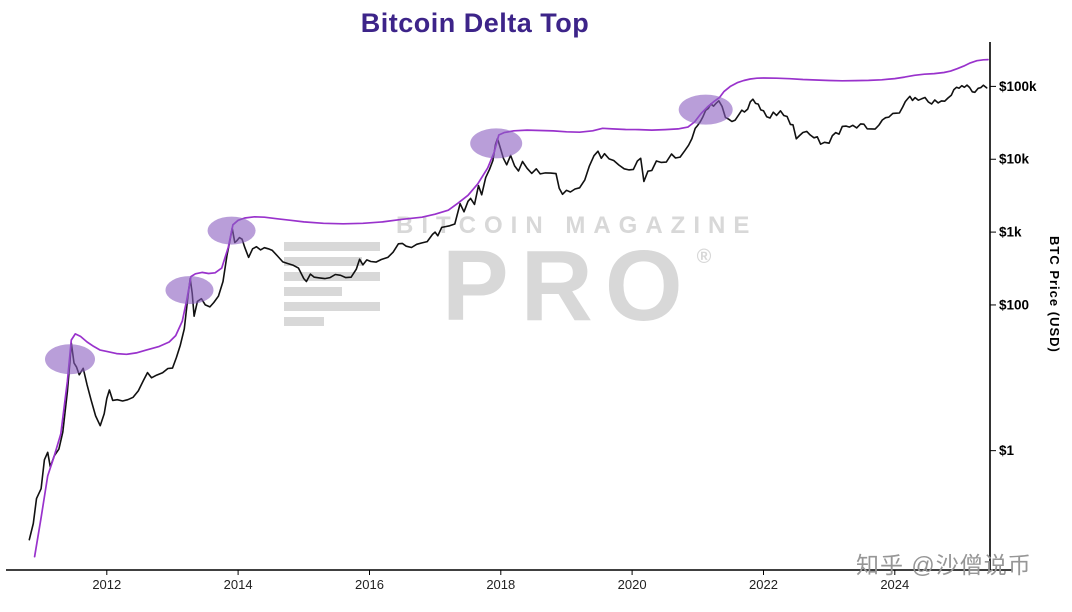 This screenshot has height=612, width=1072. I want to click on watermark: BITCOIN MAGAZINE PRO ®, so click(521, 277).